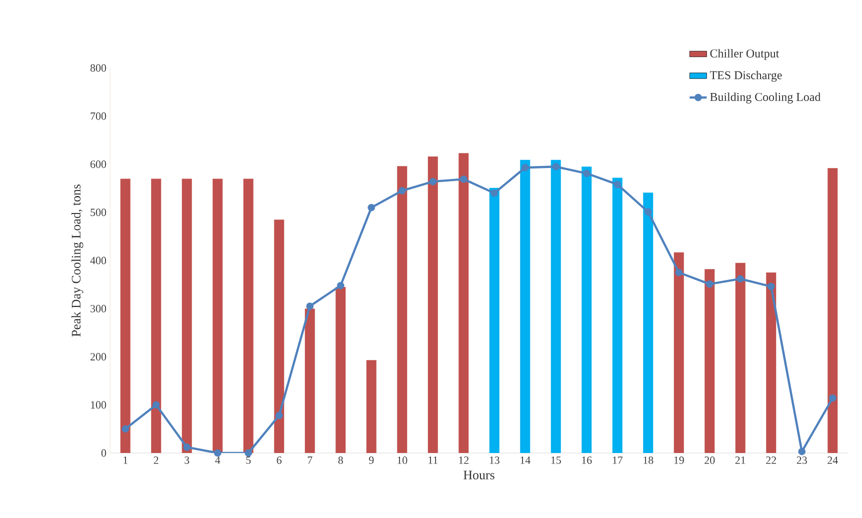  I want to click on legend-label: TES Discharge, so click(746, 76).